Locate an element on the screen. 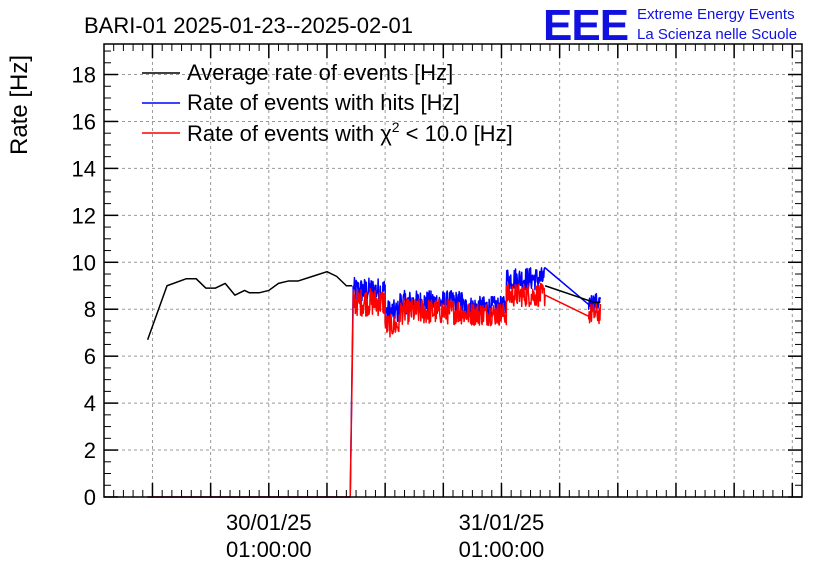 This screenshot has height=572, width=836. series-avg-line is located at coordinates (249, 305).